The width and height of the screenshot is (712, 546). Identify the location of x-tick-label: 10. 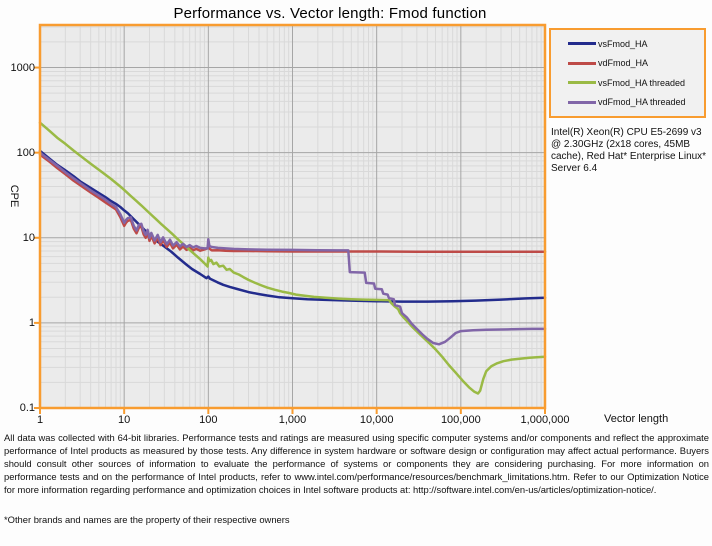
(124, 420).